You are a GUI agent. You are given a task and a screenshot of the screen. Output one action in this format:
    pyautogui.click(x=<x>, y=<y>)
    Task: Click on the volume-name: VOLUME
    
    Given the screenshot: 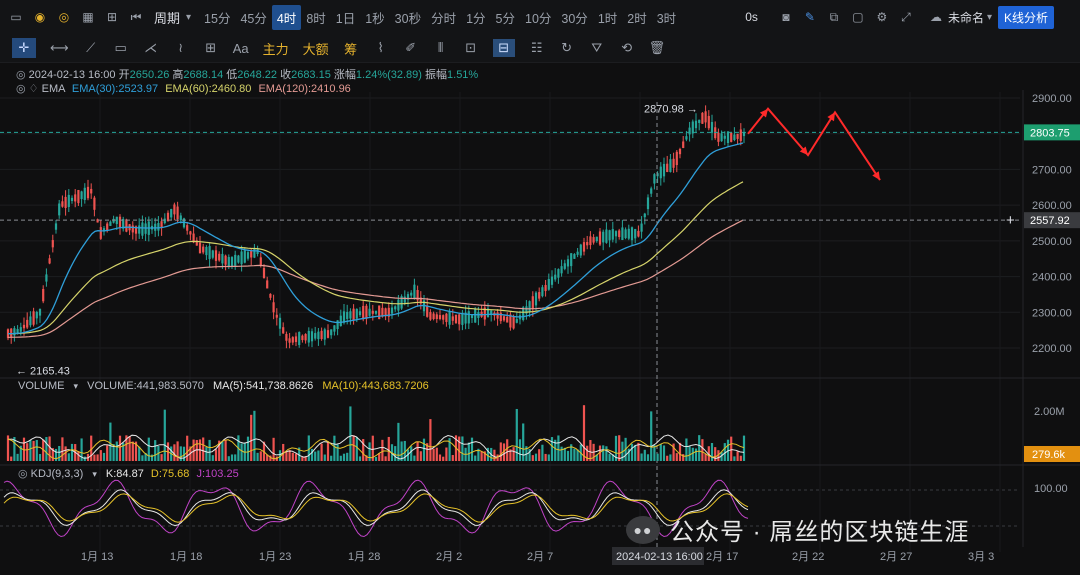 What is the action you would take?
    pyautogui.click(x=41, y=386)
    